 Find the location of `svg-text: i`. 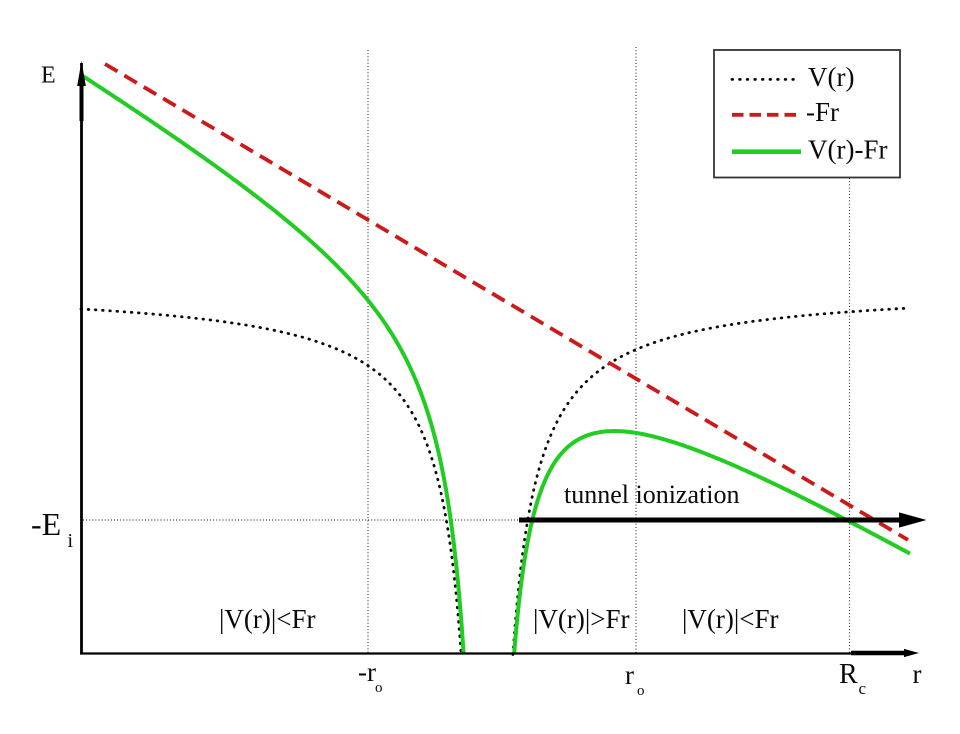

svg-text: i is located at coordinates (71, 541).